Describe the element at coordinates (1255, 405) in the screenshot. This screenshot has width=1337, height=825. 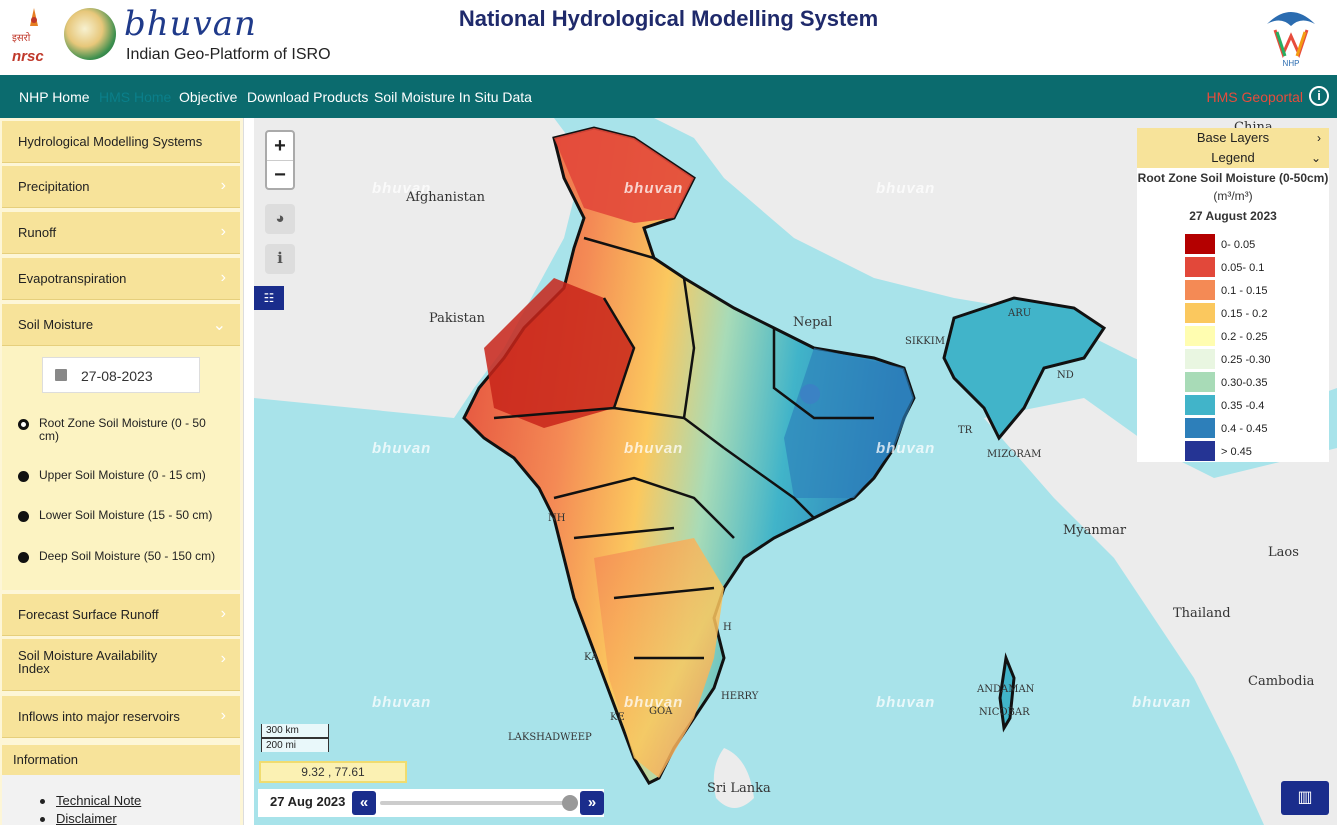
I see `legend-class: 0.35 -0.4` at that location.